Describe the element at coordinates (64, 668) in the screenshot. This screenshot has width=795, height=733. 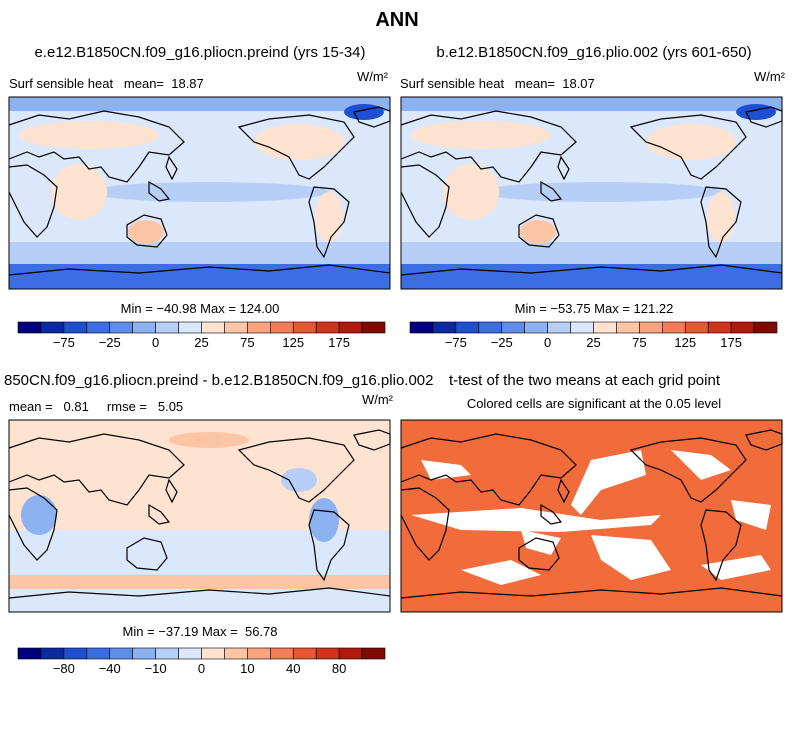
I see `colorbar-label: −80` at that location.